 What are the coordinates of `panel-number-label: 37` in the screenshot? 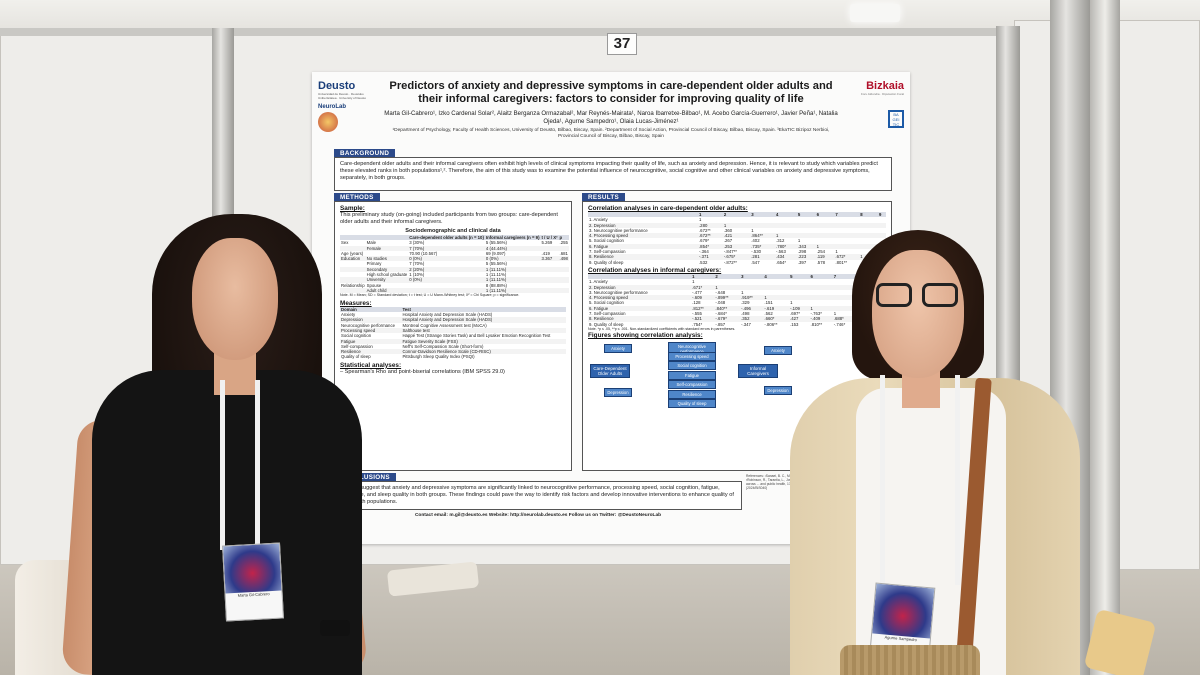 It's located at (622, 44).